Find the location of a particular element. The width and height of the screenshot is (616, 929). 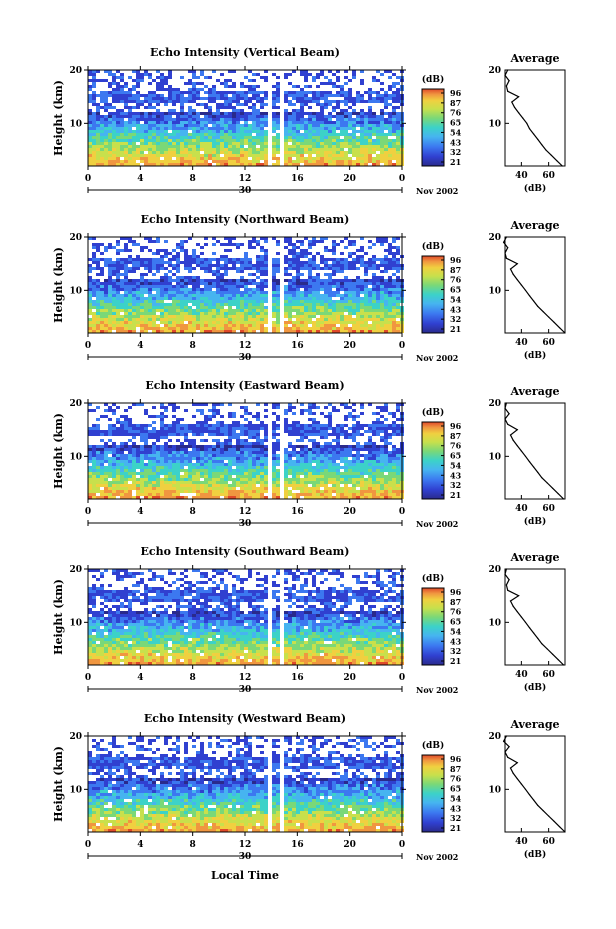

colorbar-title: (dB) is located at coordinates (433, 79).